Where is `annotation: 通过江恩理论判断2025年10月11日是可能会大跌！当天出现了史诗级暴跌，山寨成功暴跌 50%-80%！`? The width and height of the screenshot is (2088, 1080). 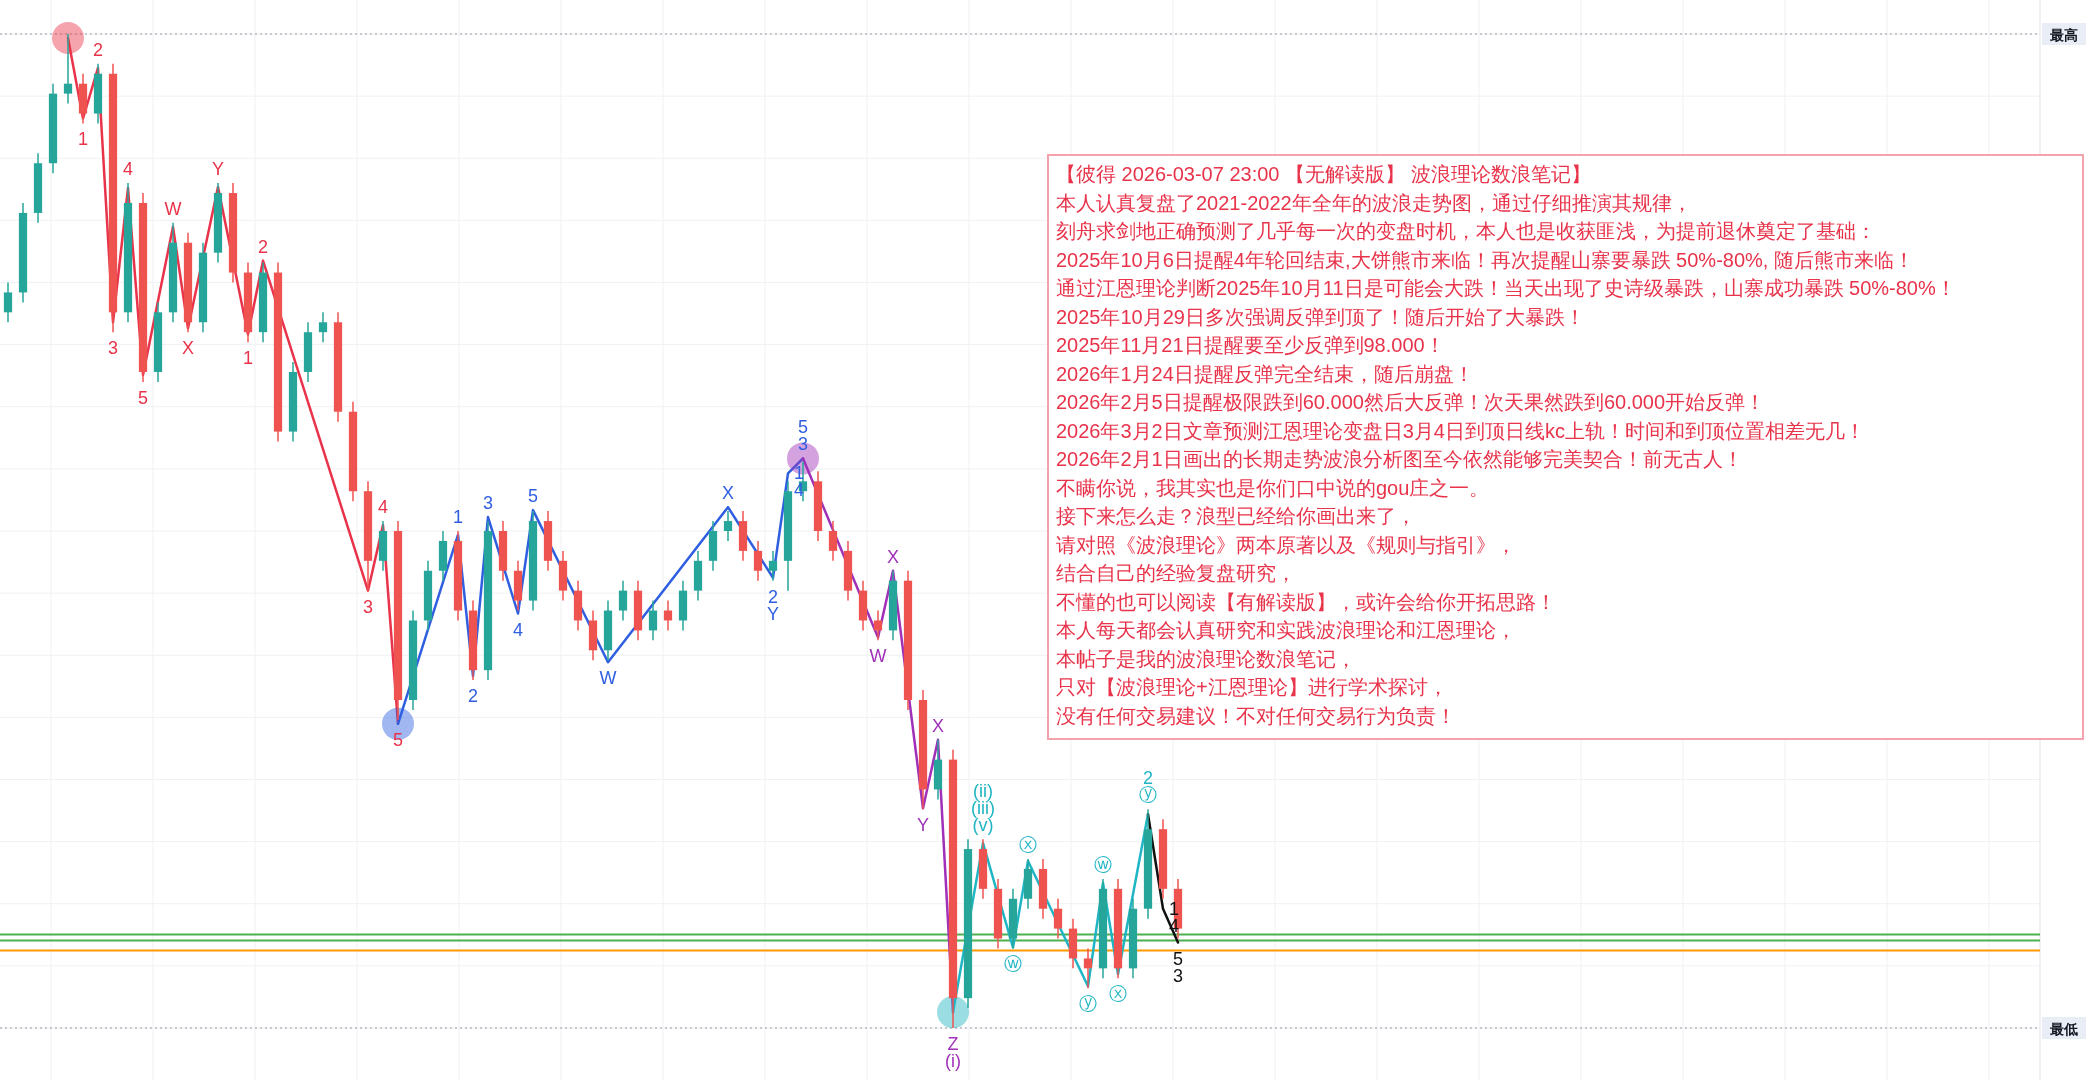
annotation: 通过江恩理论判断2025年10月11日是可能会大跌！当天出现了史诗级暴跌，山寨成功暴跌 50%-80%！ is located at coordinates (1506, 288).